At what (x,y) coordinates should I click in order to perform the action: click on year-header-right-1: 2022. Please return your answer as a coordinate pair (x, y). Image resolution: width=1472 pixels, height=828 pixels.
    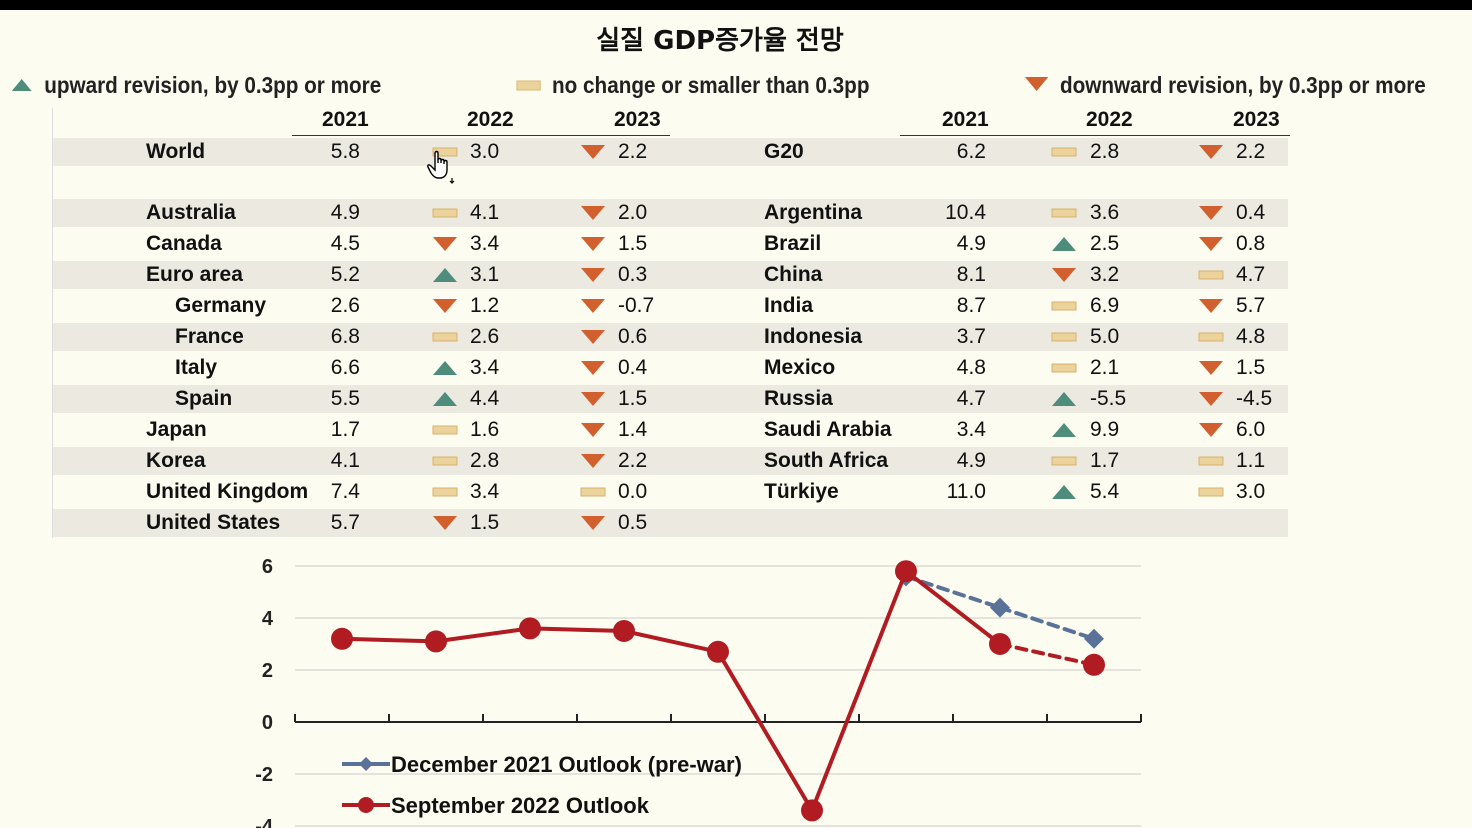
    Looking at the image, I should click on (1109, 119).